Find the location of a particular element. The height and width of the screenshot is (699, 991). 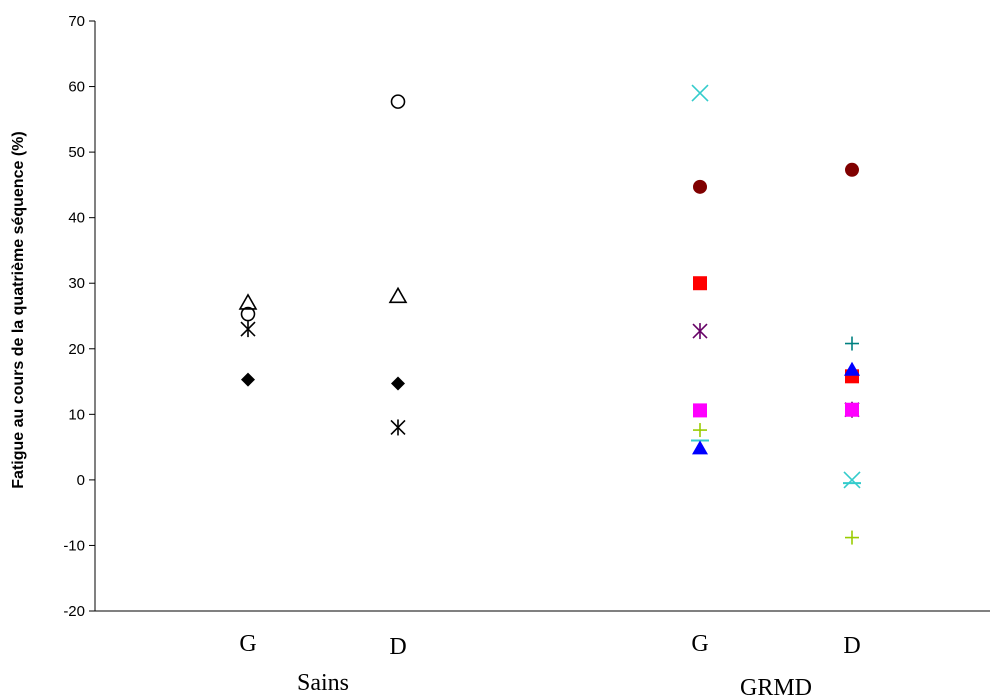

y-tick-label: 0 is located at coordinates (81, 480).